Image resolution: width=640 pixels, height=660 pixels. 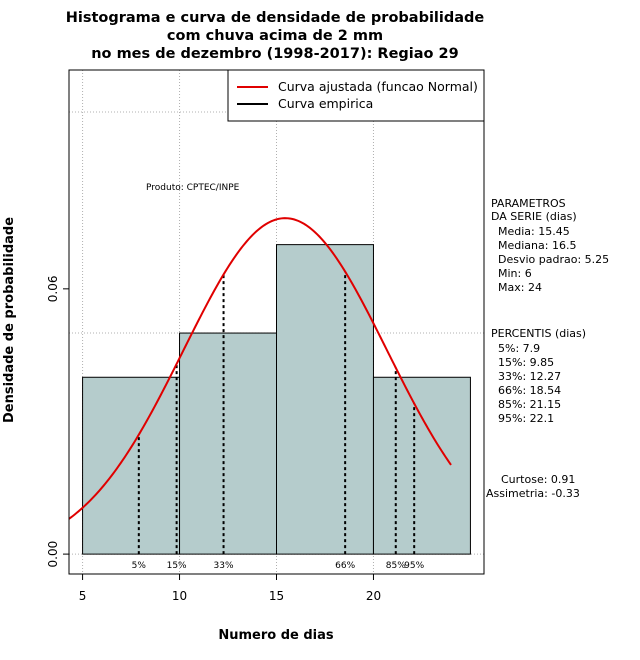 I want to click on percentile-label: 5%, so click(x=139, y=566).